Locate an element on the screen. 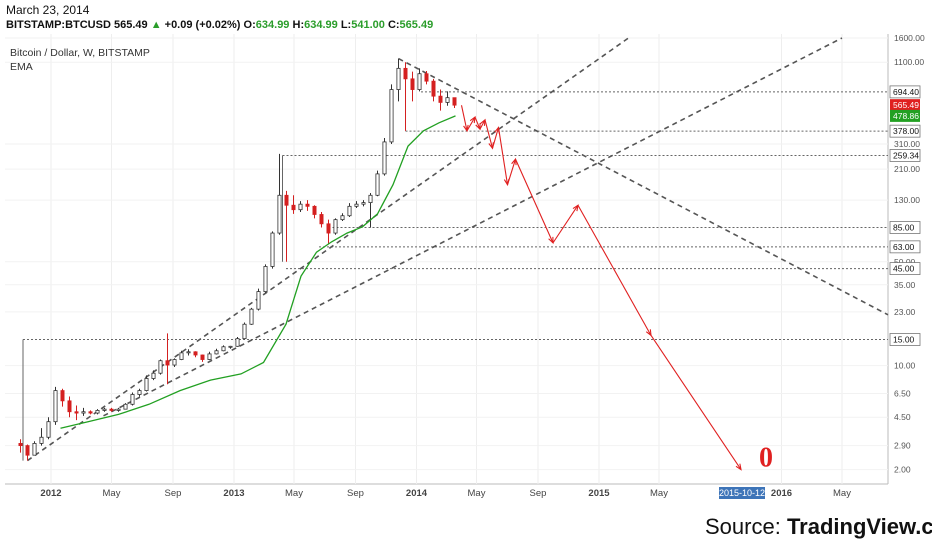 The width and height of the screenshot is (932, 550). y-tick-label: 23.00 is located at coordinates (905, 312).